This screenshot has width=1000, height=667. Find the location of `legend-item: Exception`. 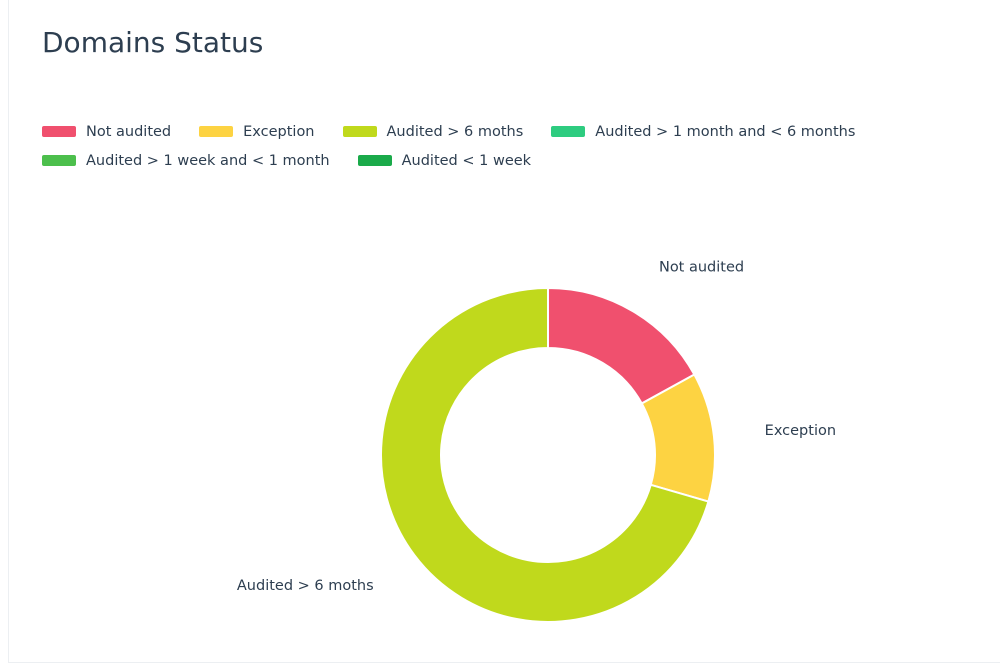

legend-item: Exception is located at coordinates (257, 131).